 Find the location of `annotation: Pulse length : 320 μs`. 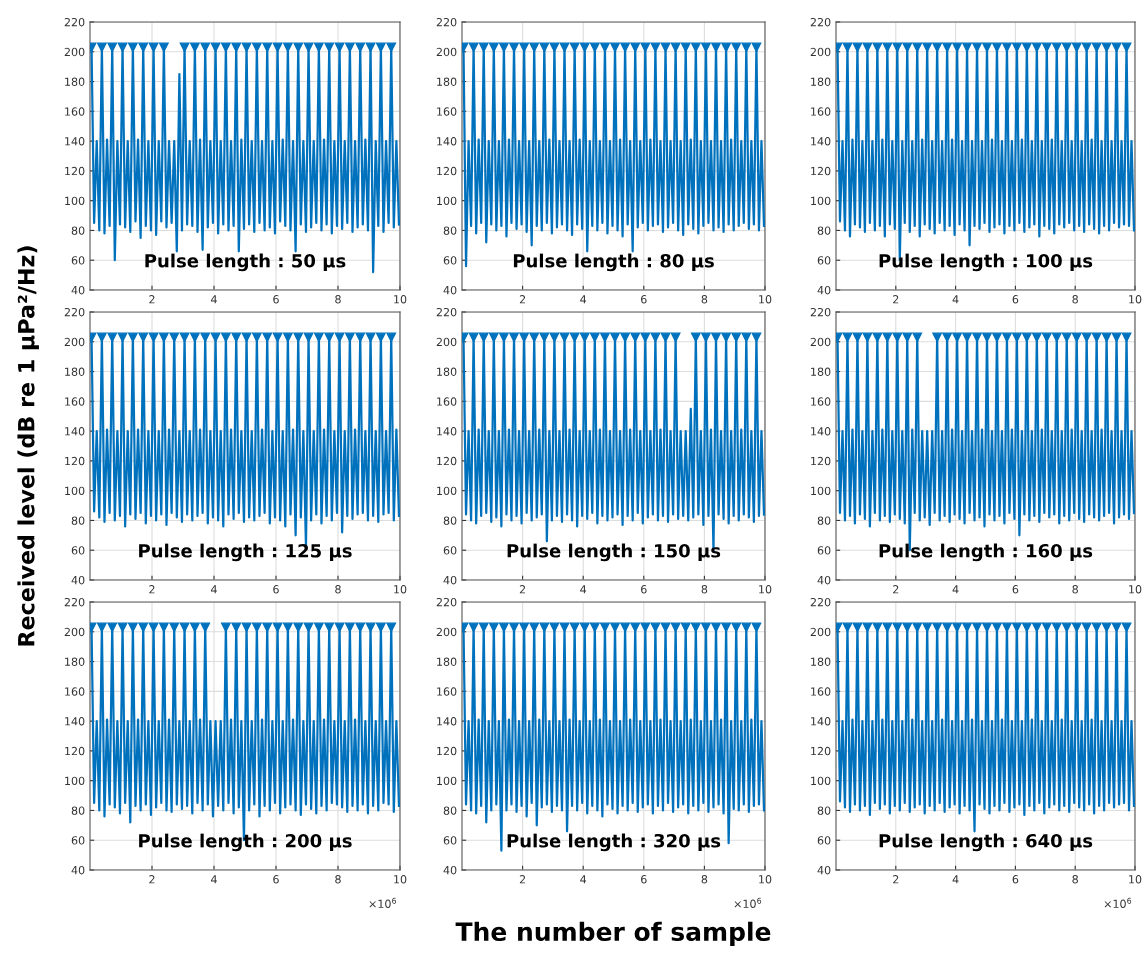

annotation: Pulse length : 320 μs is located at coordinates (614, 842).